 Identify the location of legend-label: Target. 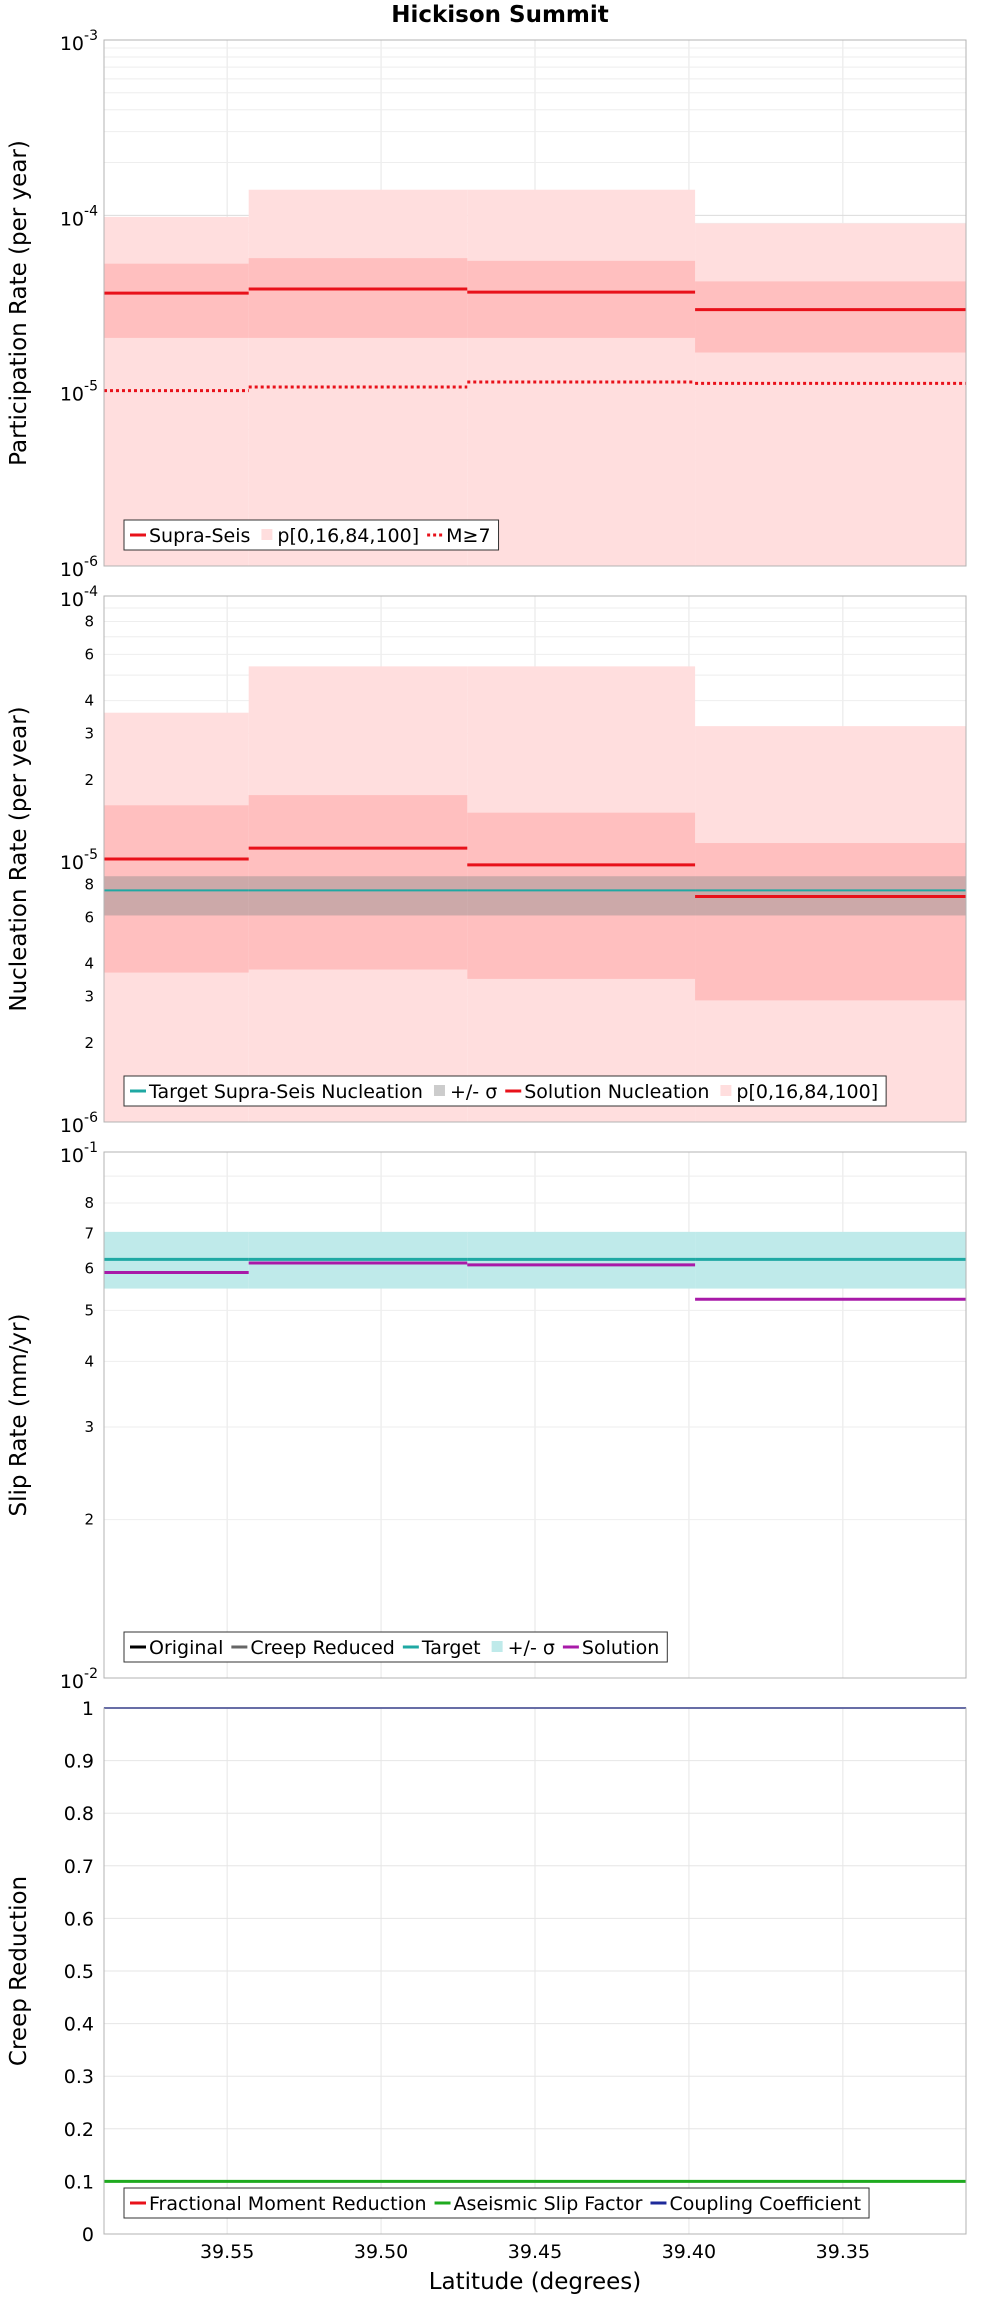
(451, 1648).